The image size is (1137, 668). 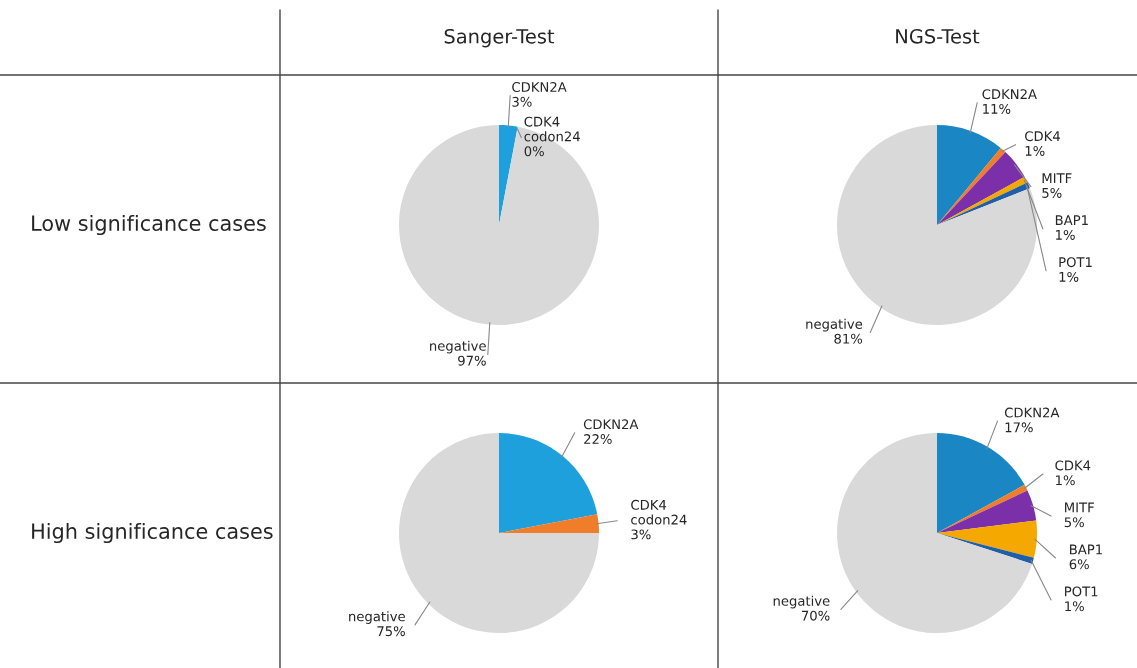 I want to click on data-label: 70%, so click(x=815, y=615).